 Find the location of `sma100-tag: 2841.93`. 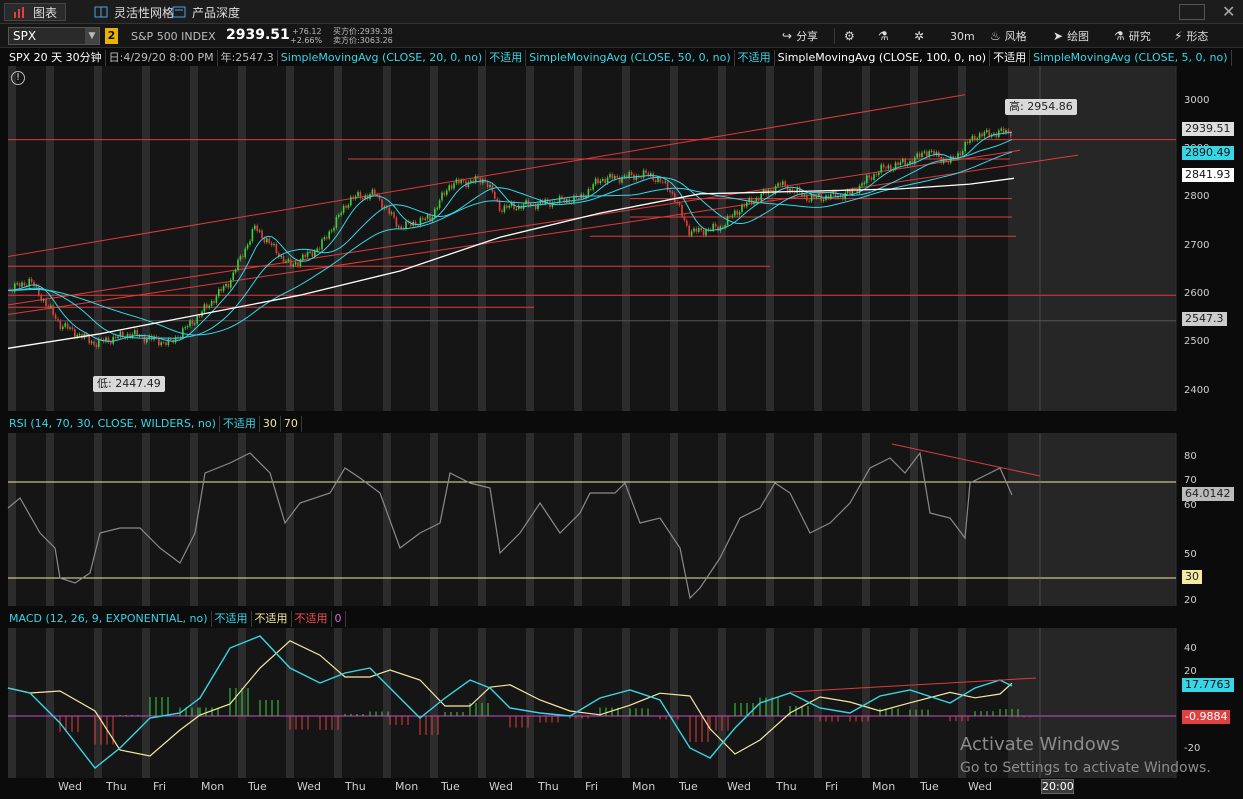

sma100-tag: 2841.93 is located at coordinates (1208, 175).